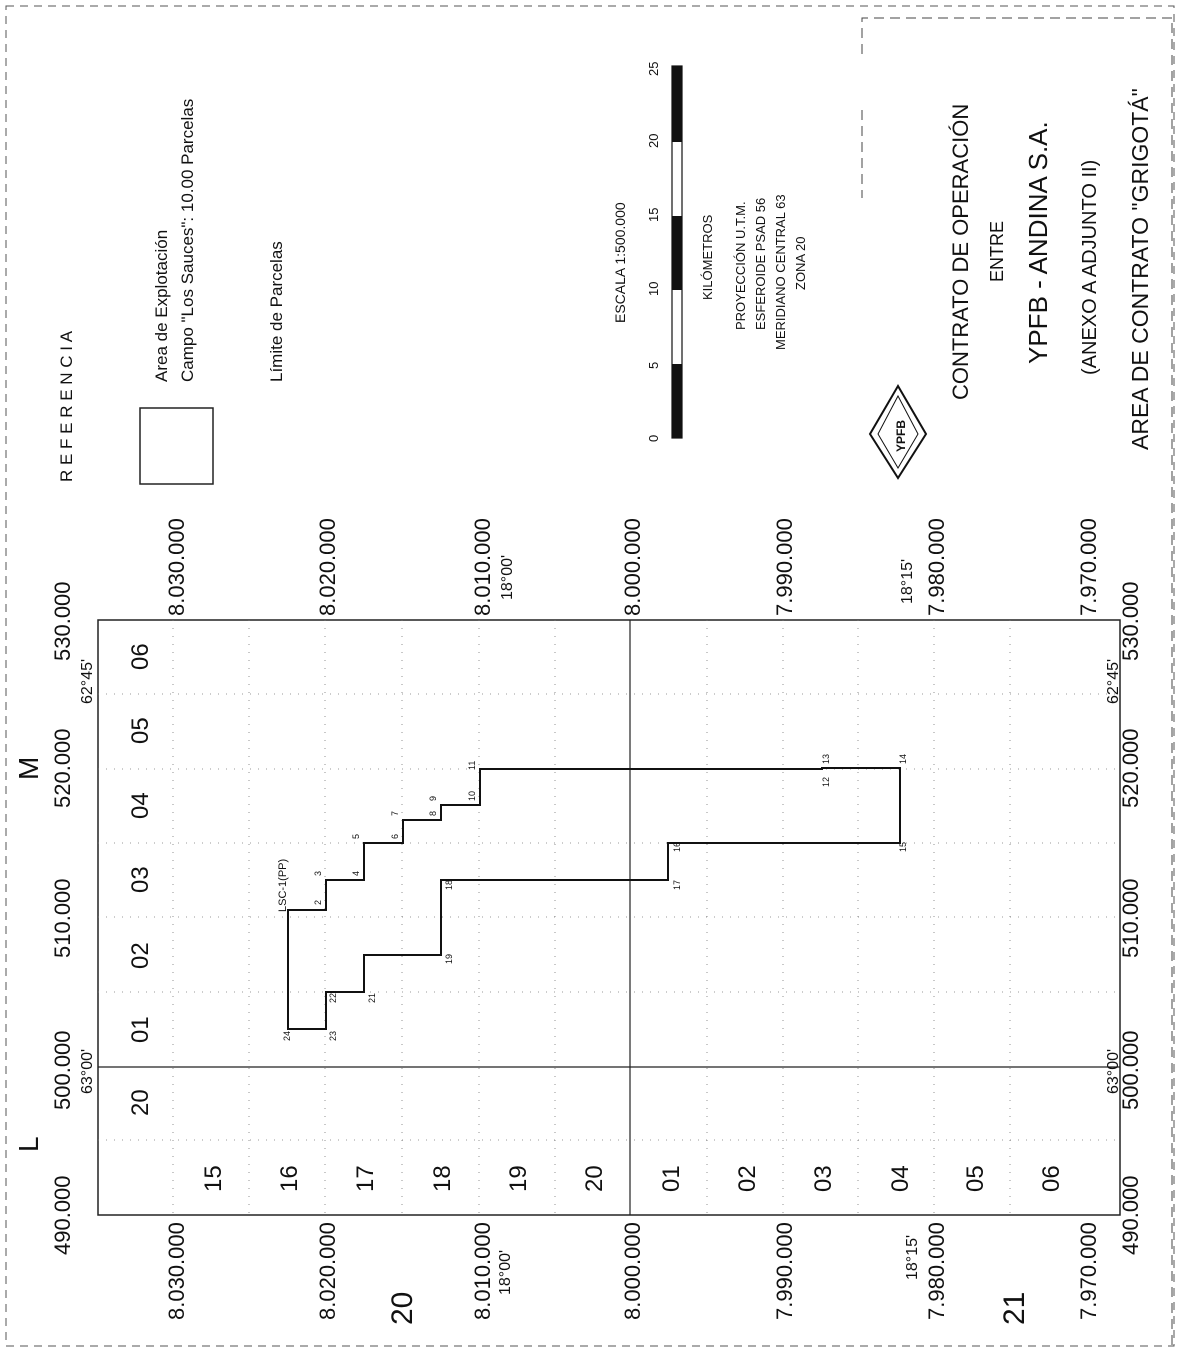 Image resolution: width=1180 pixels, height=1353 pixels. I want to click on grid-col-label: 01, so click(140, 1029).